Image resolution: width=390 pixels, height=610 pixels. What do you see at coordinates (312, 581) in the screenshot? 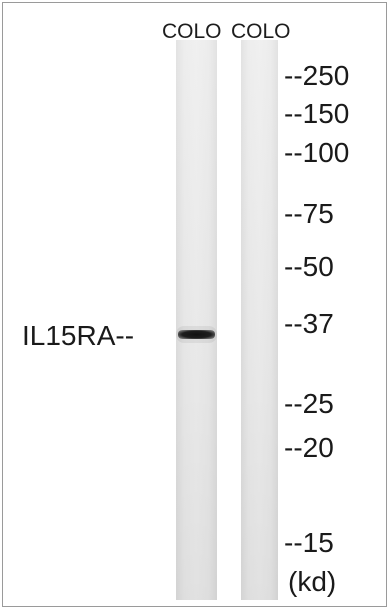
I see `unit-label: (kd)` at bounding box center [312, 581].